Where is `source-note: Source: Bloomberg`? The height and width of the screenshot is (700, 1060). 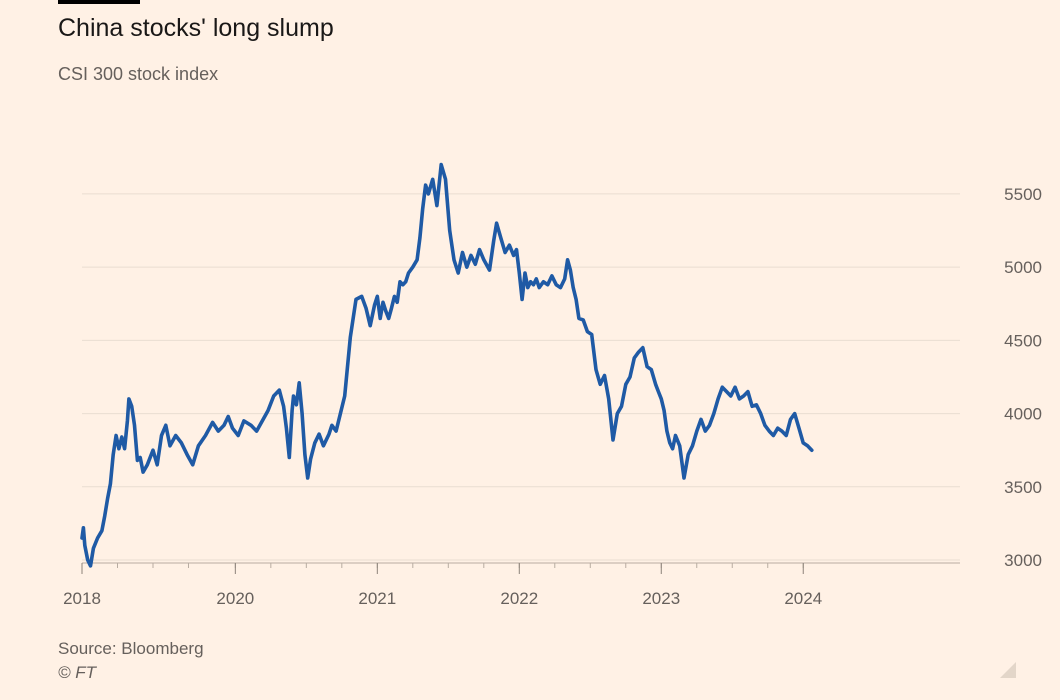 source-note: Source: Bloomberg is located at coordinates (131, 648).